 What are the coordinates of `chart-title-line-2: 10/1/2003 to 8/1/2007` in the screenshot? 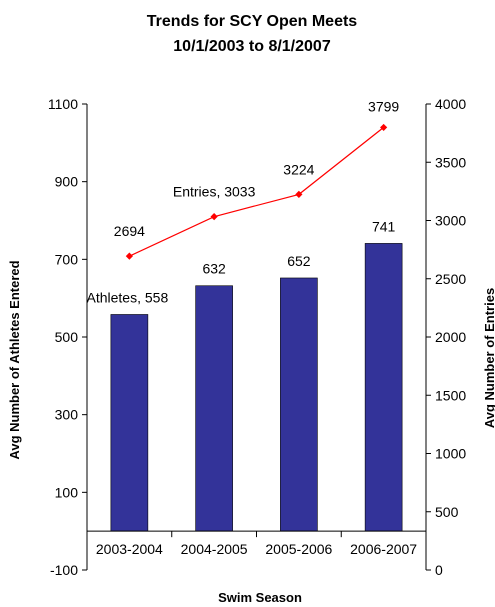 It's located at (252, 46).